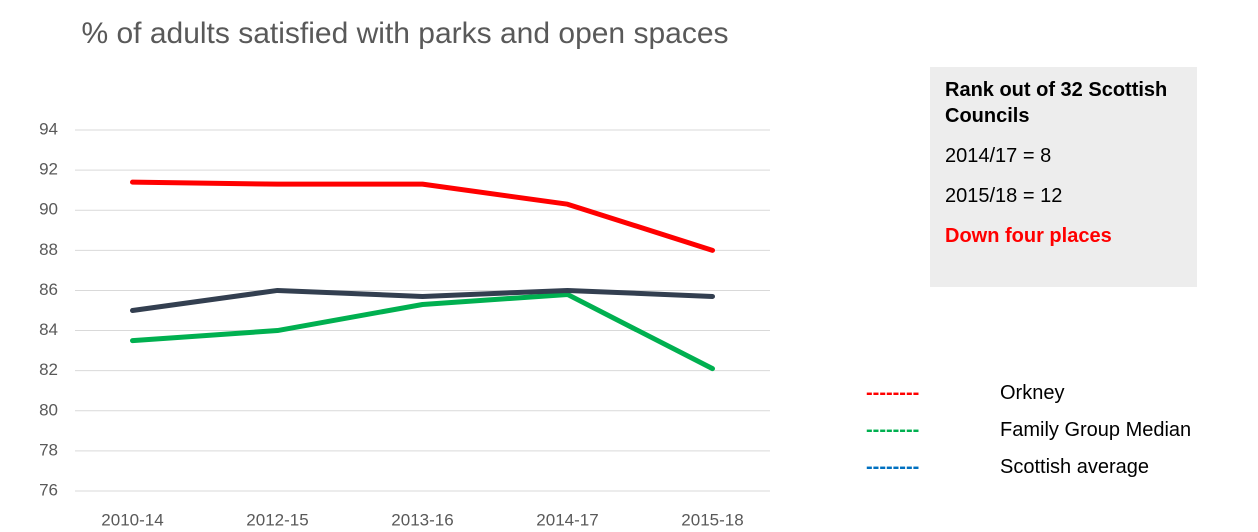  I want to click on rank-line: 2015/18 = 12, so click(1004, 196).